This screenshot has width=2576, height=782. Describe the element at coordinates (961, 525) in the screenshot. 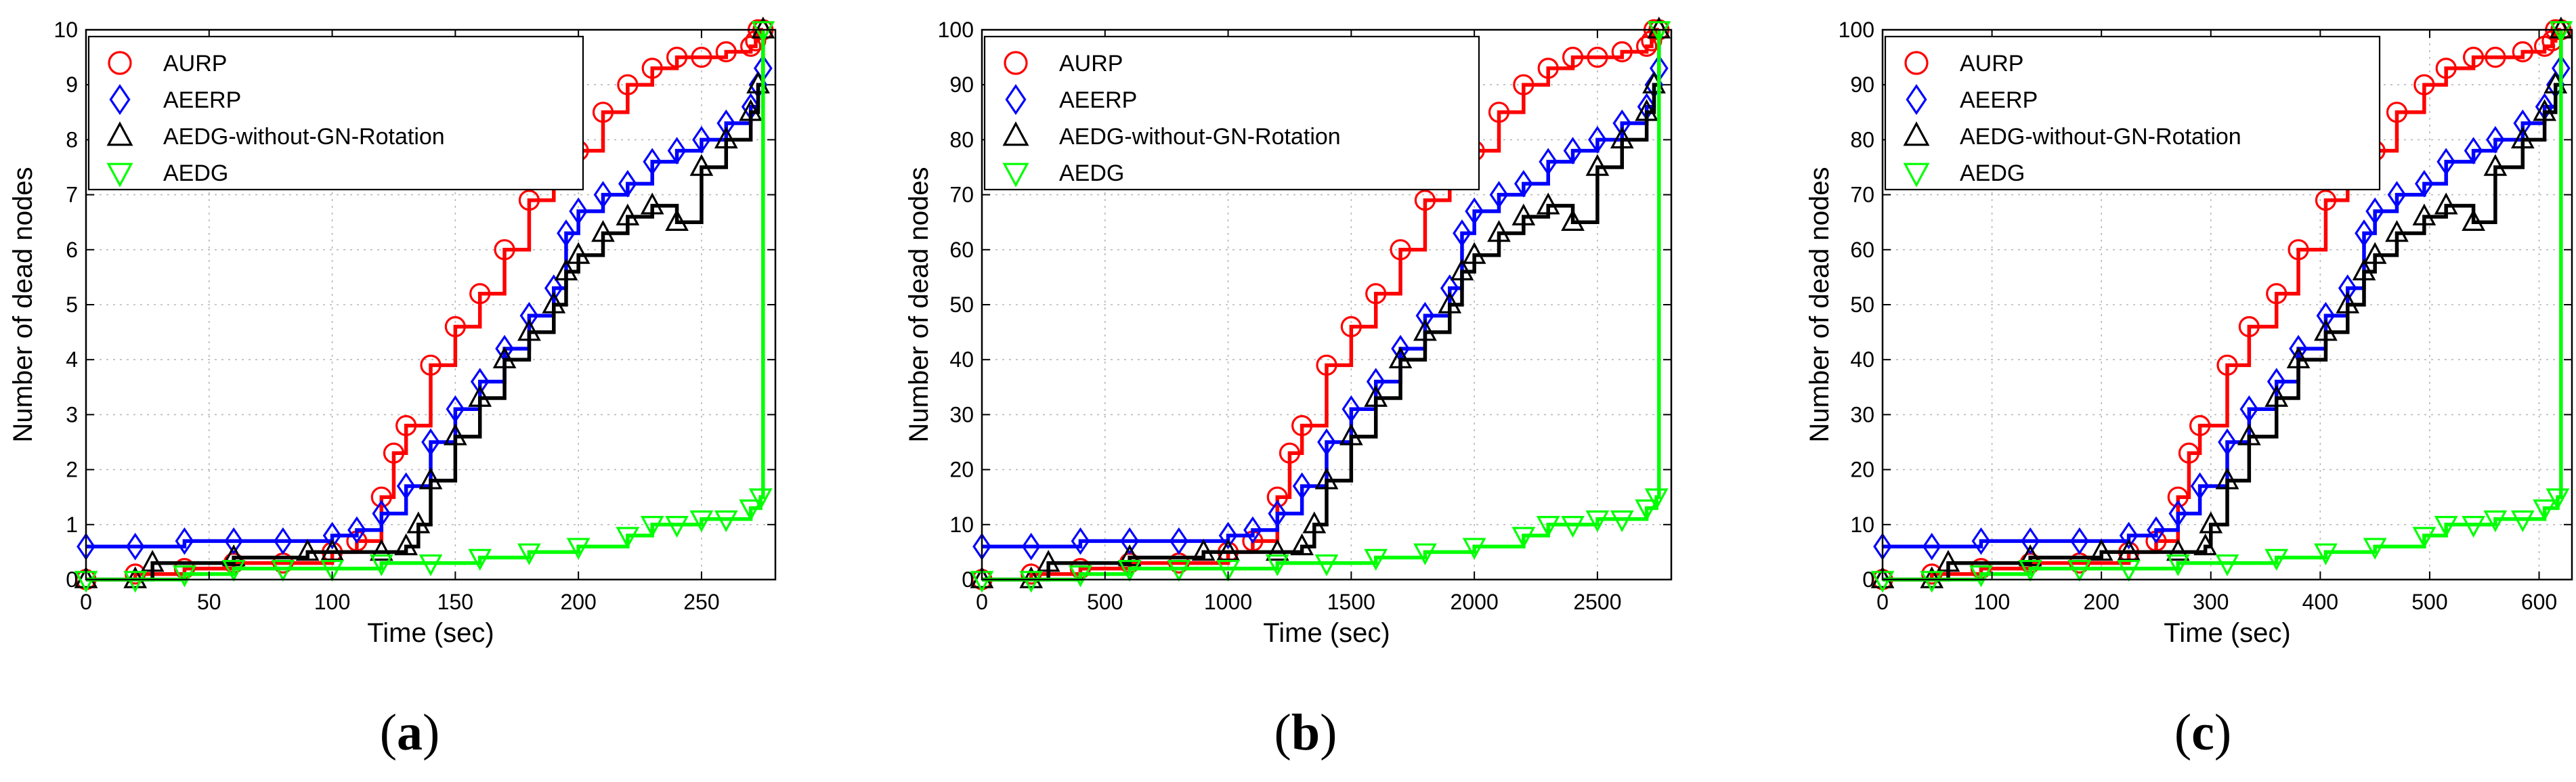

I see `y-tick-label: 10` at that location.